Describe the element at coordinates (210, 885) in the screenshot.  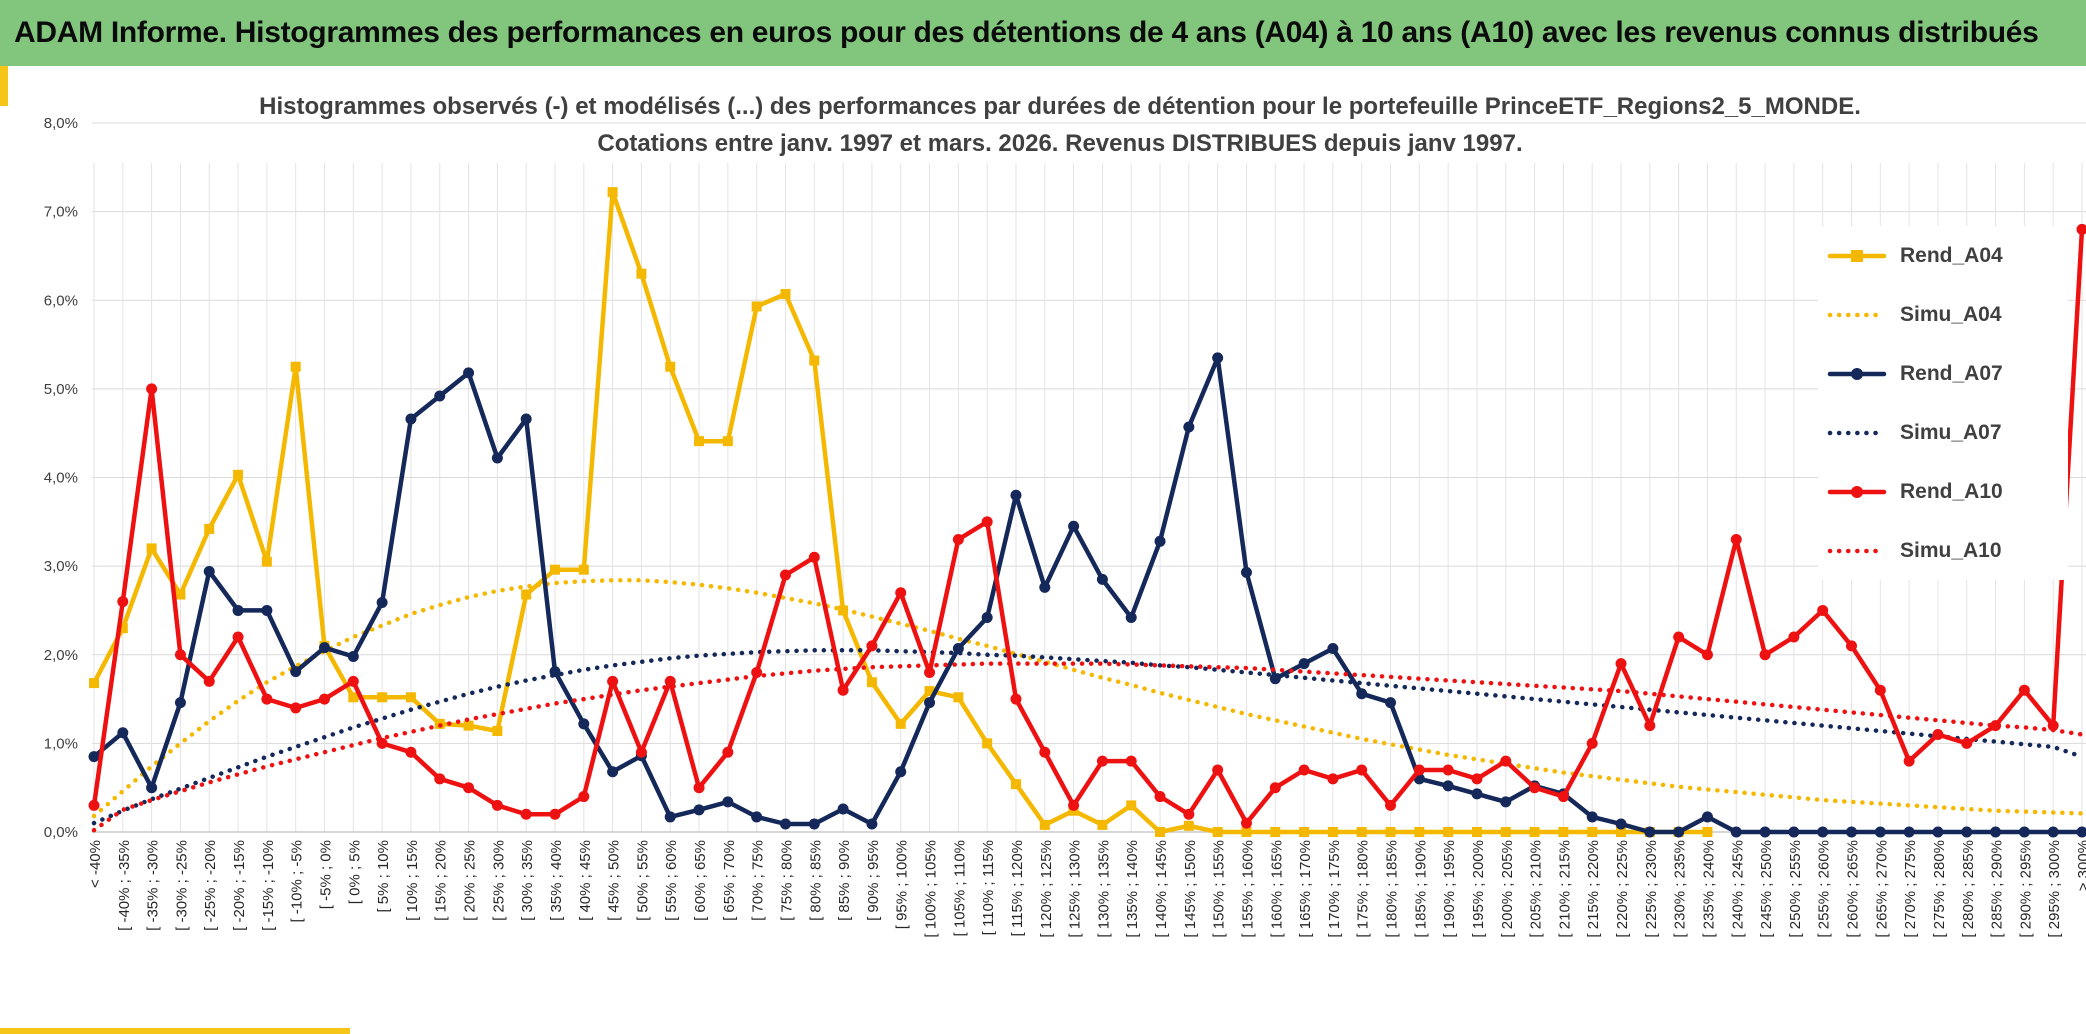
I see `x-tick-label: [ -25% ; -20%` at that location.